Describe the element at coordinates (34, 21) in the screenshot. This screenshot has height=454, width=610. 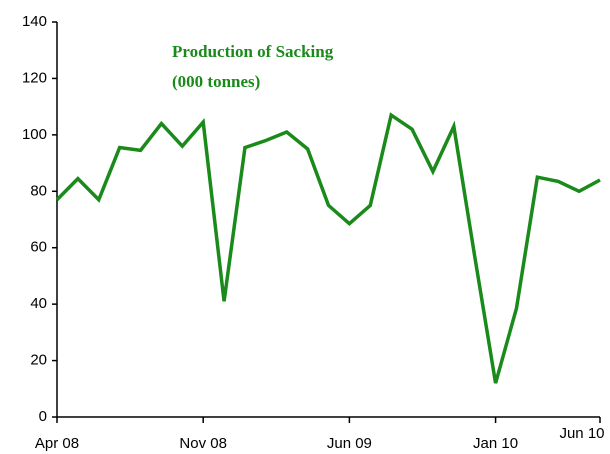
I see `y-tick-label: 140` at that location.